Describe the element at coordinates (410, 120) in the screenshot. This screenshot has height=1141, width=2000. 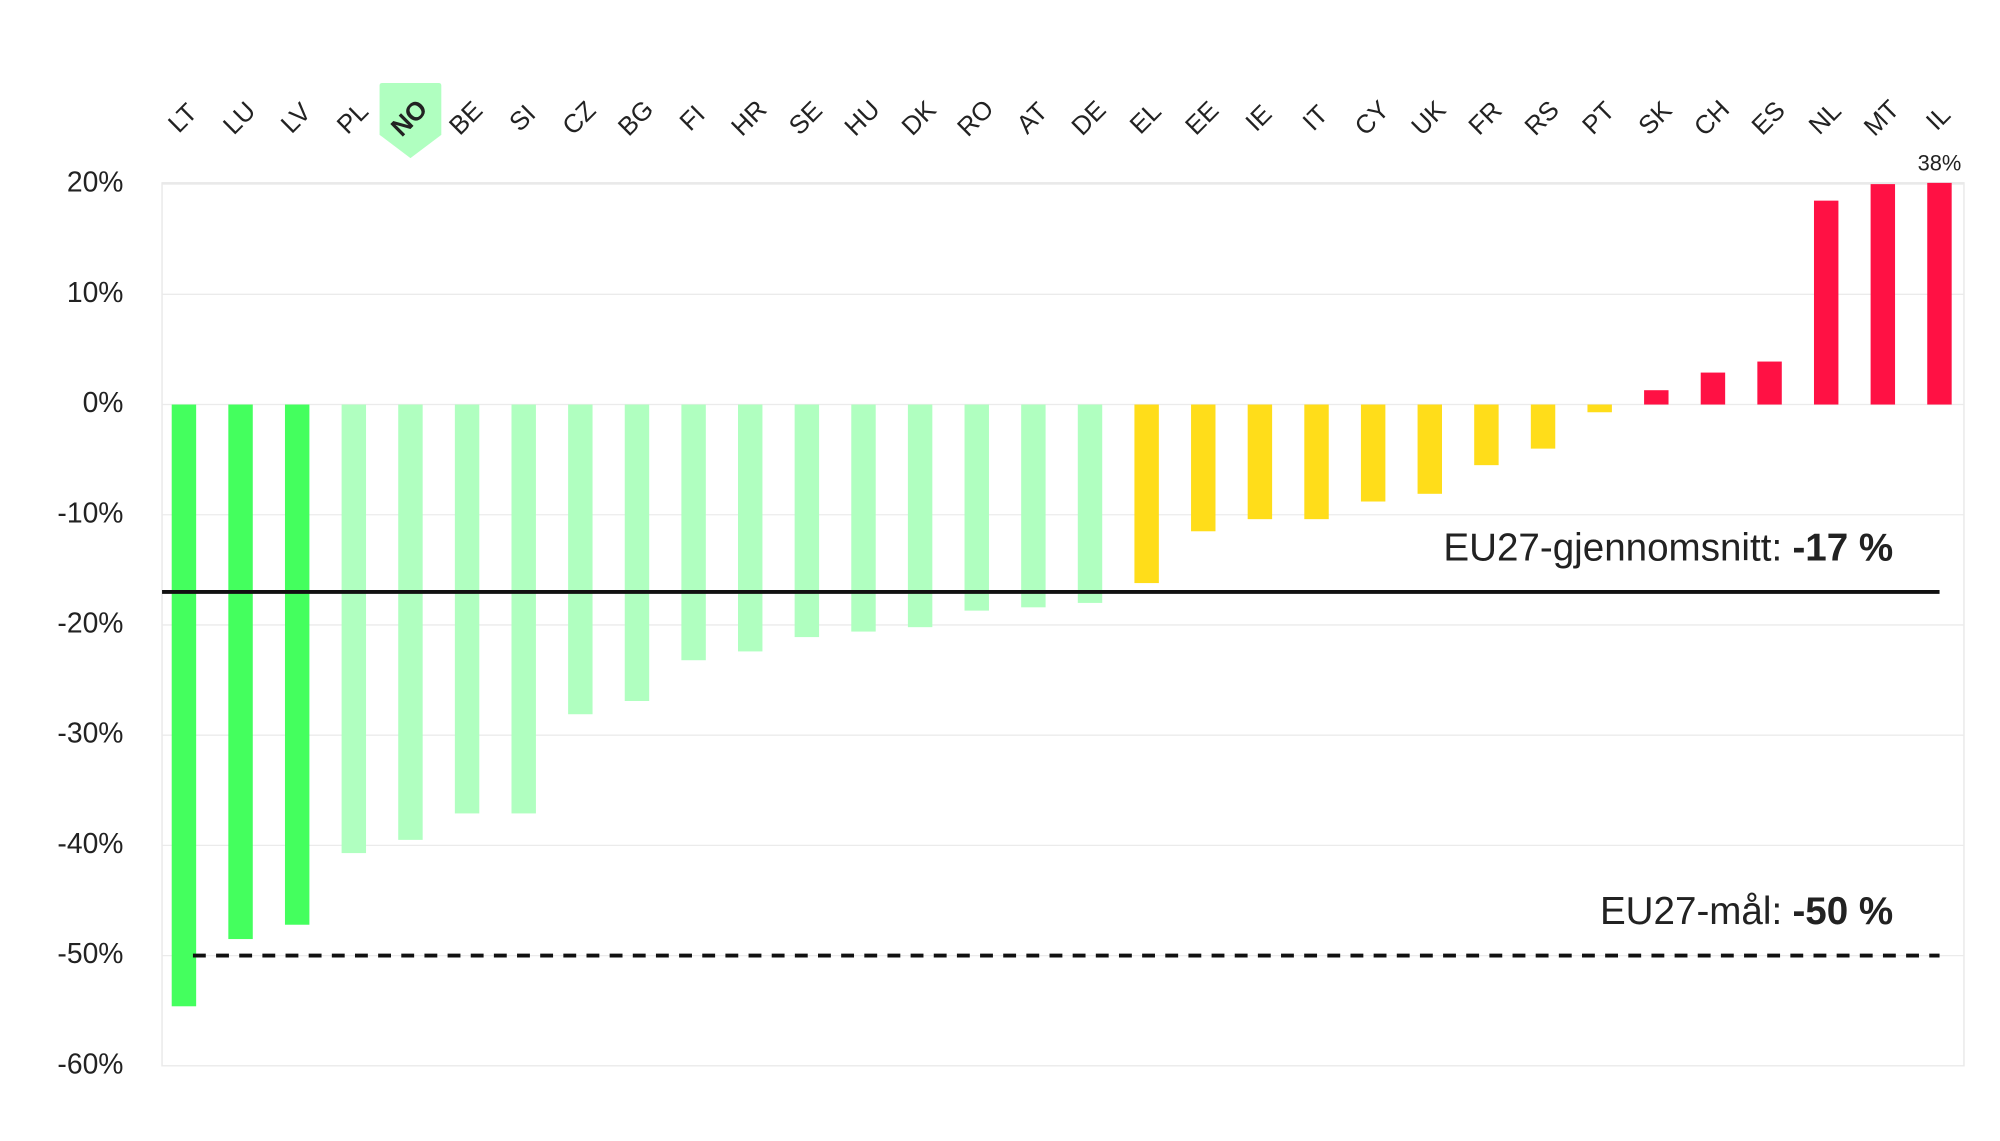
I see `highlight-badge` at that location.